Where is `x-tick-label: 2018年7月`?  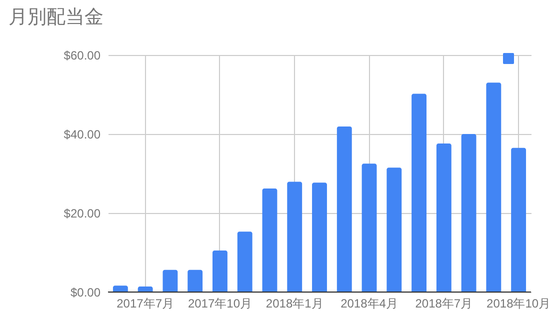
x-tick-label: 2018年7月 is located at coordinates (444, 303).